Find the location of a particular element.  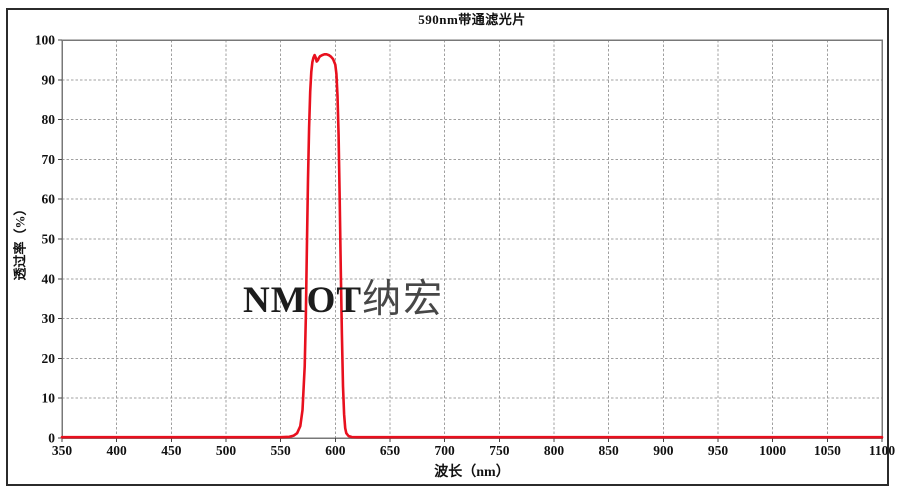

svg-text: 350 is located at coordinates (62, 450).